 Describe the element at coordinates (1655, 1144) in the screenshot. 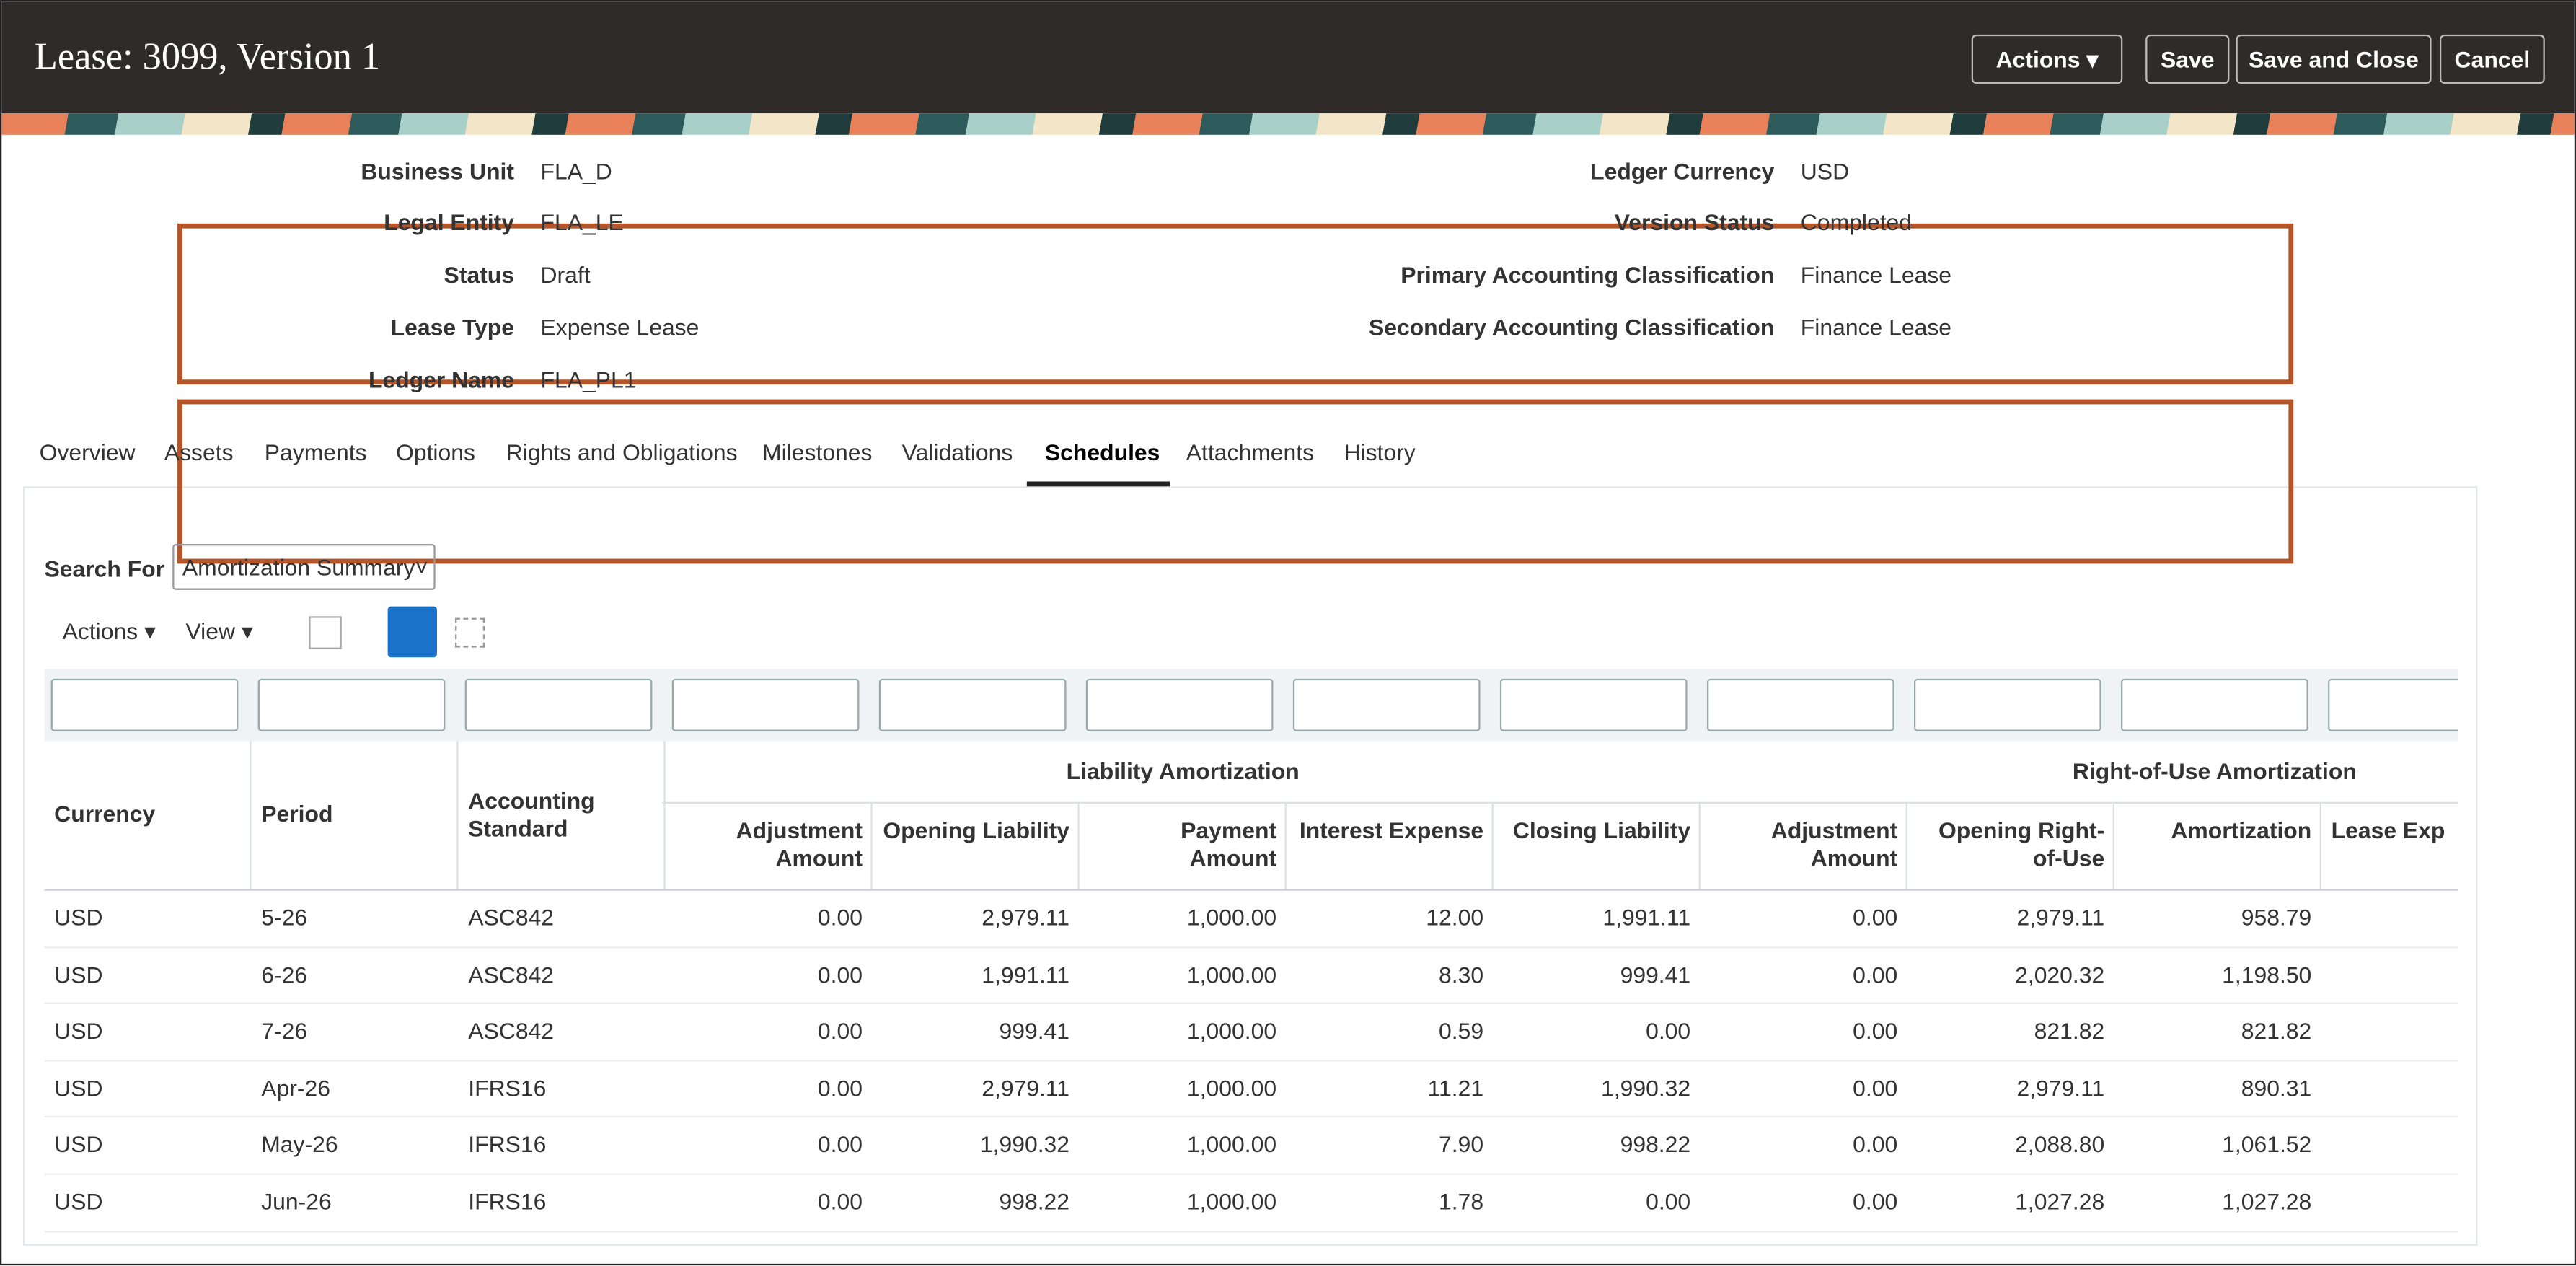

I see `table-cell: 998.22` at that location.